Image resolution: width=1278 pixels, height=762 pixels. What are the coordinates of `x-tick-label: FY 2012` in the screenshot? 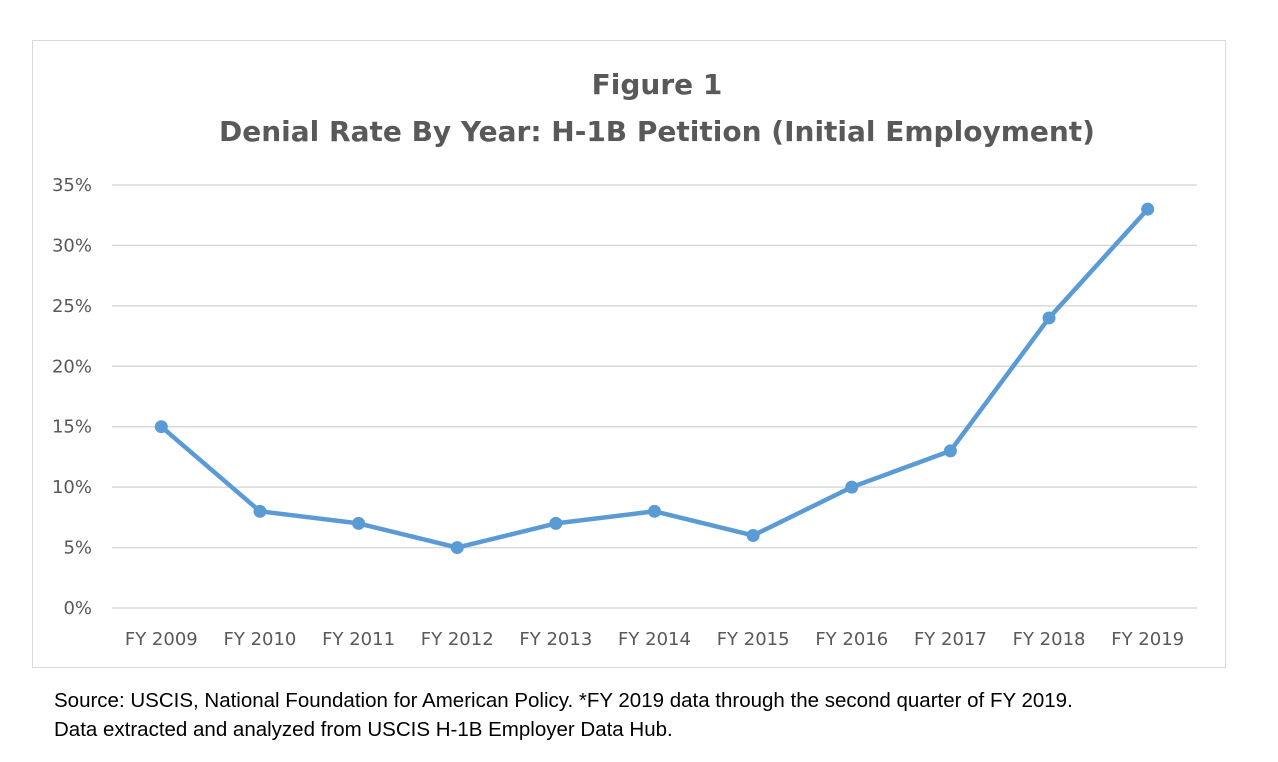 It's located at (457, 639).